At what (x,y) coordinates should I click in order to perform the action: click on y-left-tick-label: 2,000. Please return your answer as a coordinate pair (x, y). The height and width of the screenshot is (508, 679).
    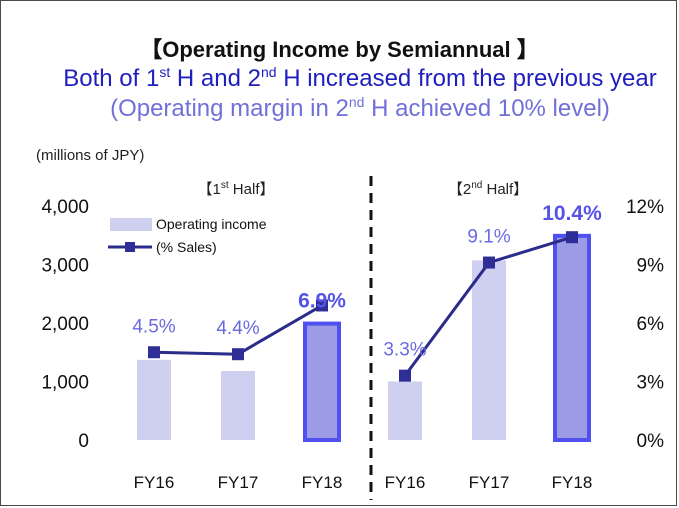
    Looking at the image, I should click on (65, 324).